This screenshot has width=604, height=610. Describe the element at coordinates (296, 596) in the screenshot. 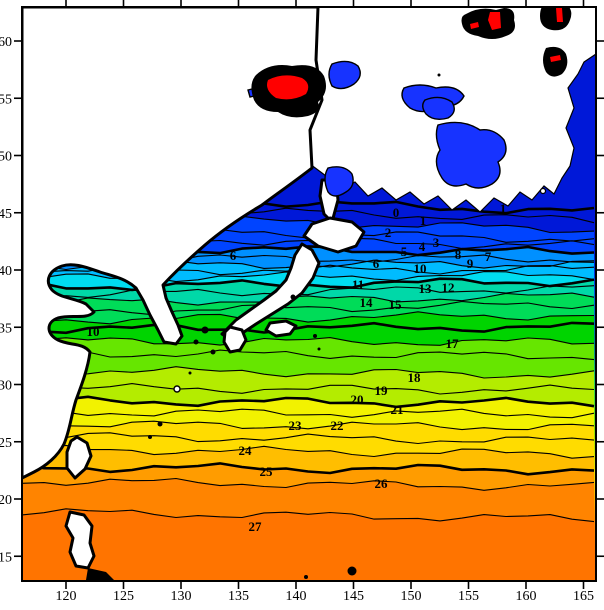

I see `x-tick-label: 140` at that location.